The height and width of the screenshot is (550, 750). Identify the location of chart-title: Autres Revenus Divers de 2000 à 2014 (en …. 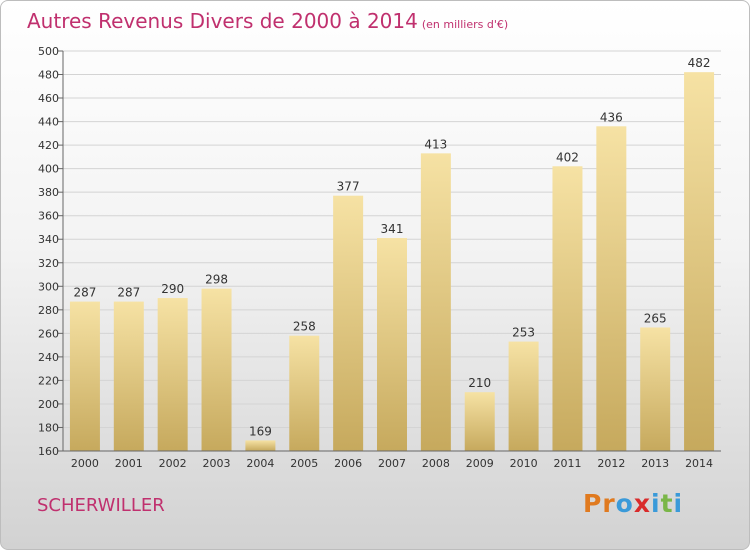
(267, 21).